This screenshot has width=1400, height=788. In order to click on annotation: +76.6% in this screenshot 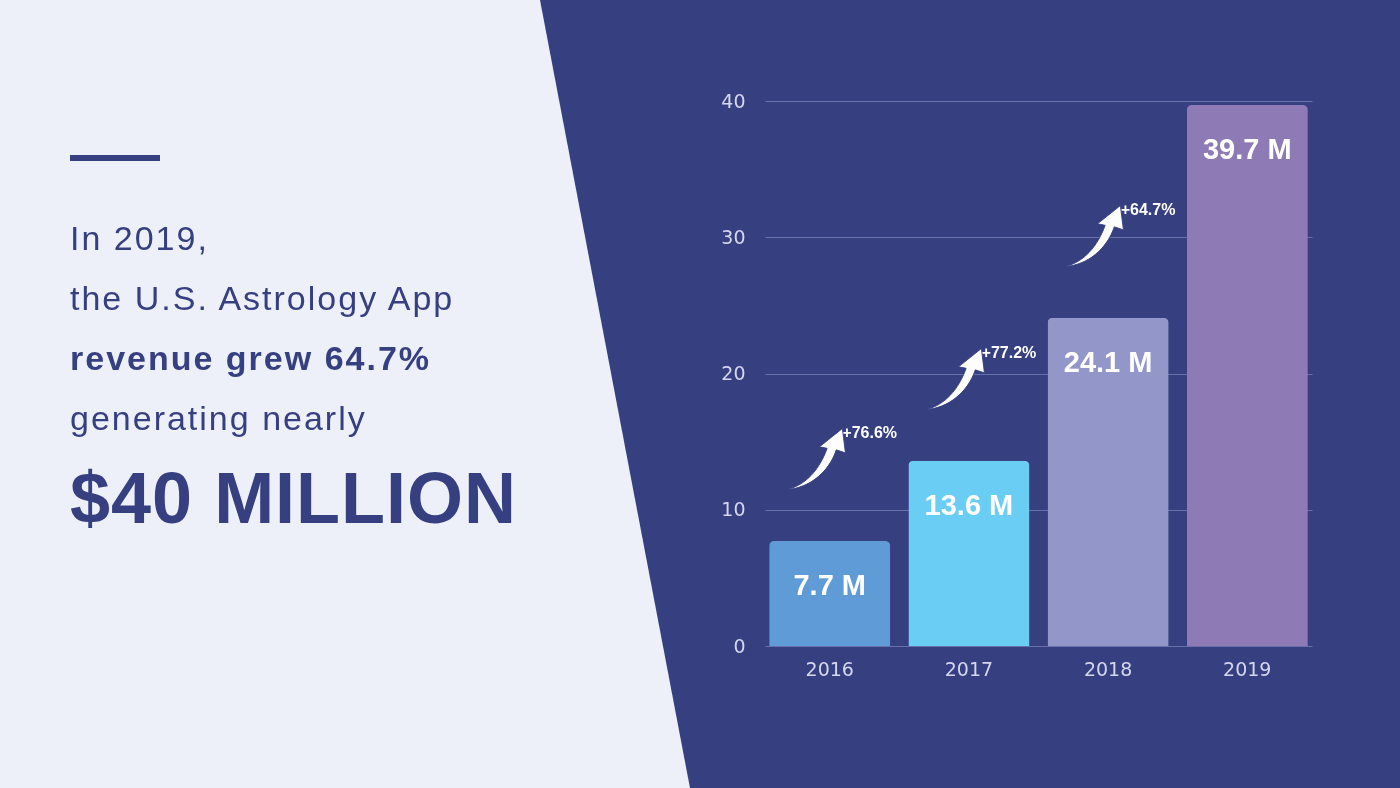, I will do `click(870, 433)`.